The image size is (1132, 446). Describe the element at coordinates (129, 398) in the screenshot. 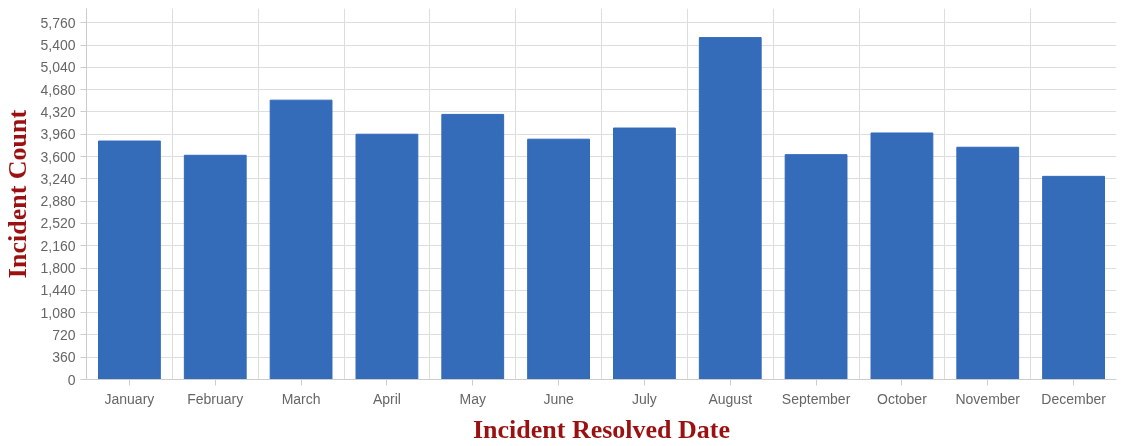

I see `x-tick-label: January` at that location.